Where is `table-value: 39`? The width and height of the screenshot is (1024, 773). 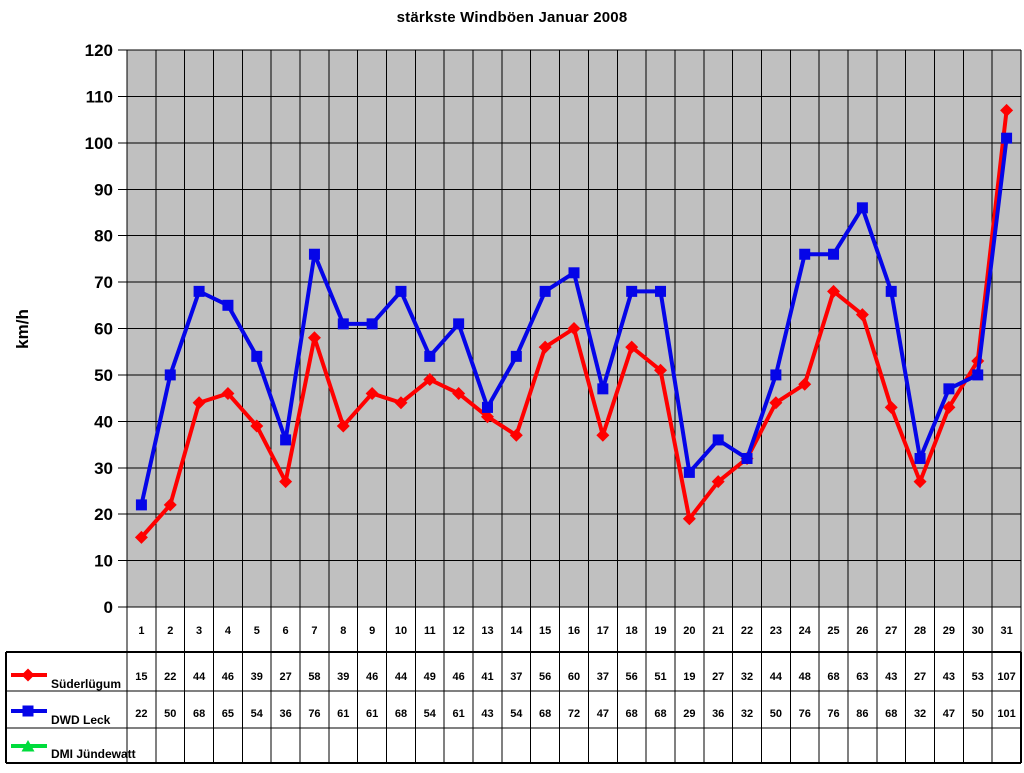 table-value: 39 is located at coordinates (343, 677).